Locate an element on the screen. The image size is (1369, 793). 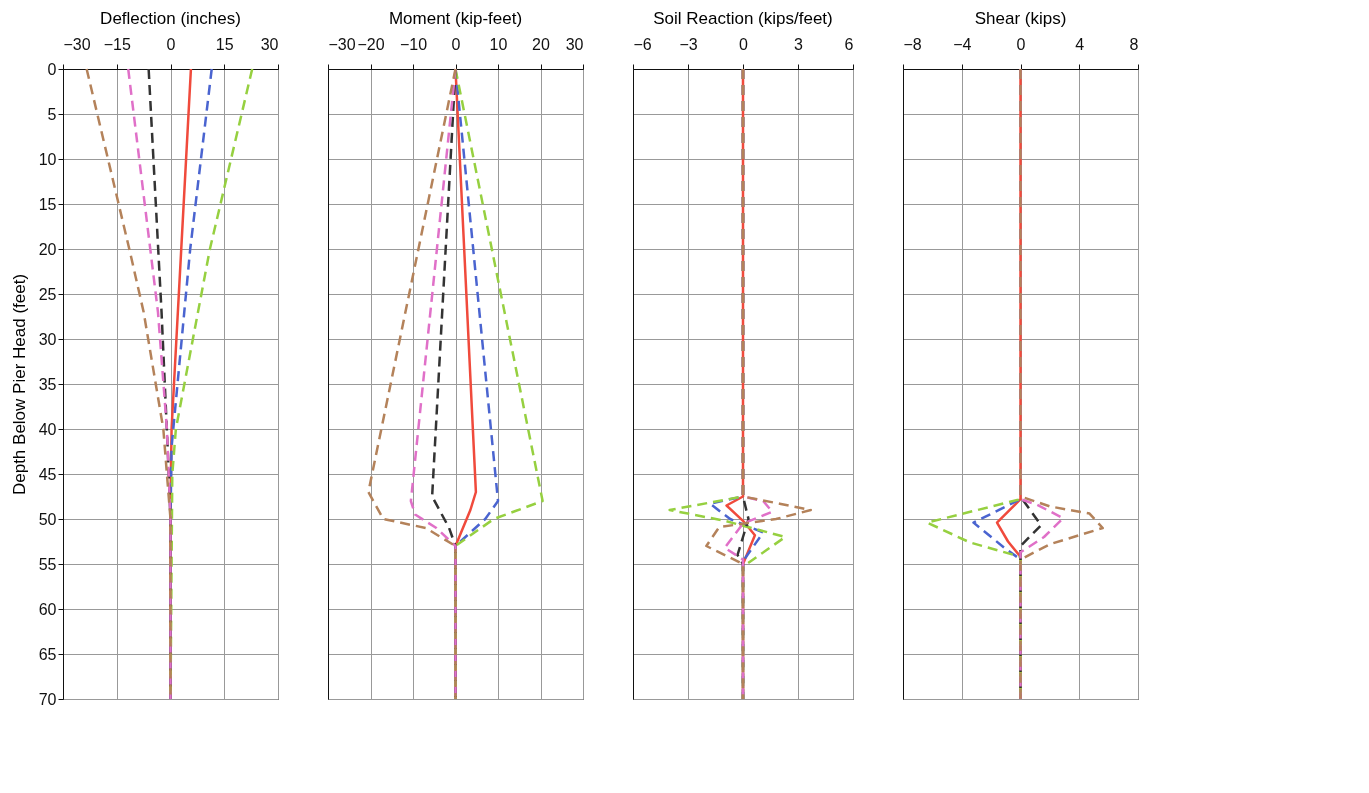
y-tick-label: 20 is located at coordinates (47, 249).